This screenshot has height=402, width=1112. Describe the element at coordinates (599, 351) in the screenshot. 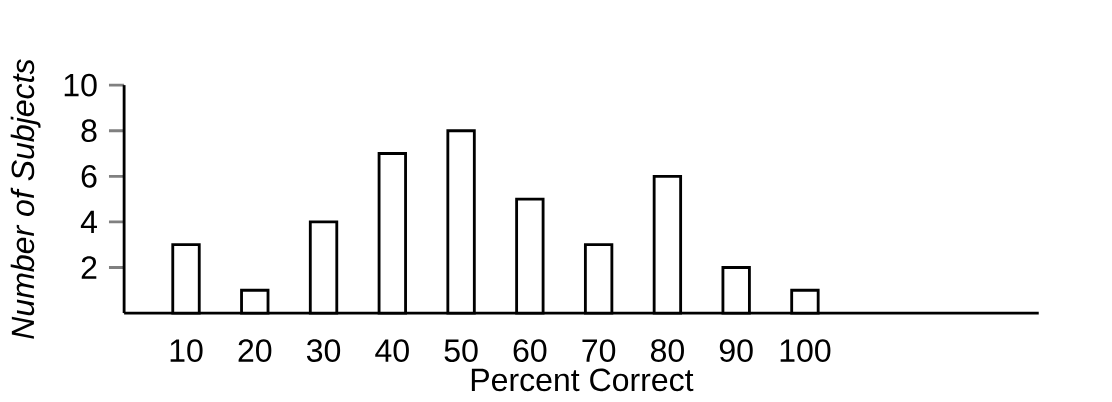

I see `x-tick-label: 70` at that location.